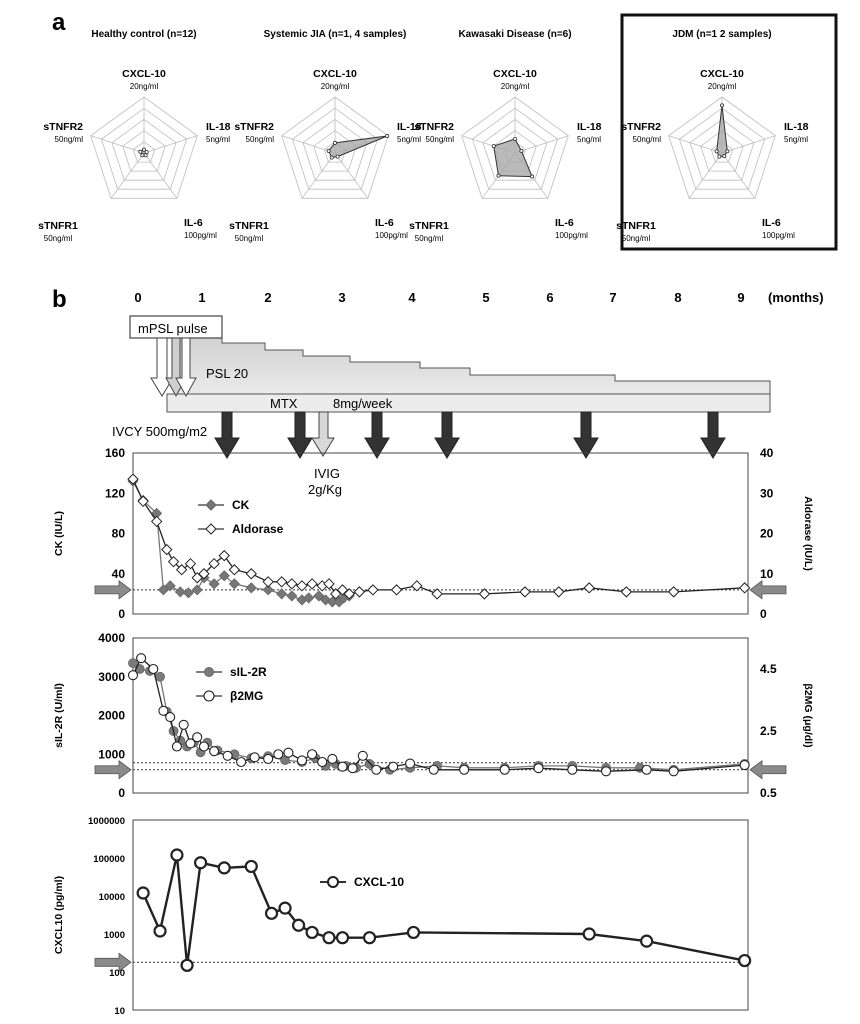 Image resolution: width=860 pixels, height=1024 pixels. I want to click on y2-tick-label: 4.5, so click(768, 669).